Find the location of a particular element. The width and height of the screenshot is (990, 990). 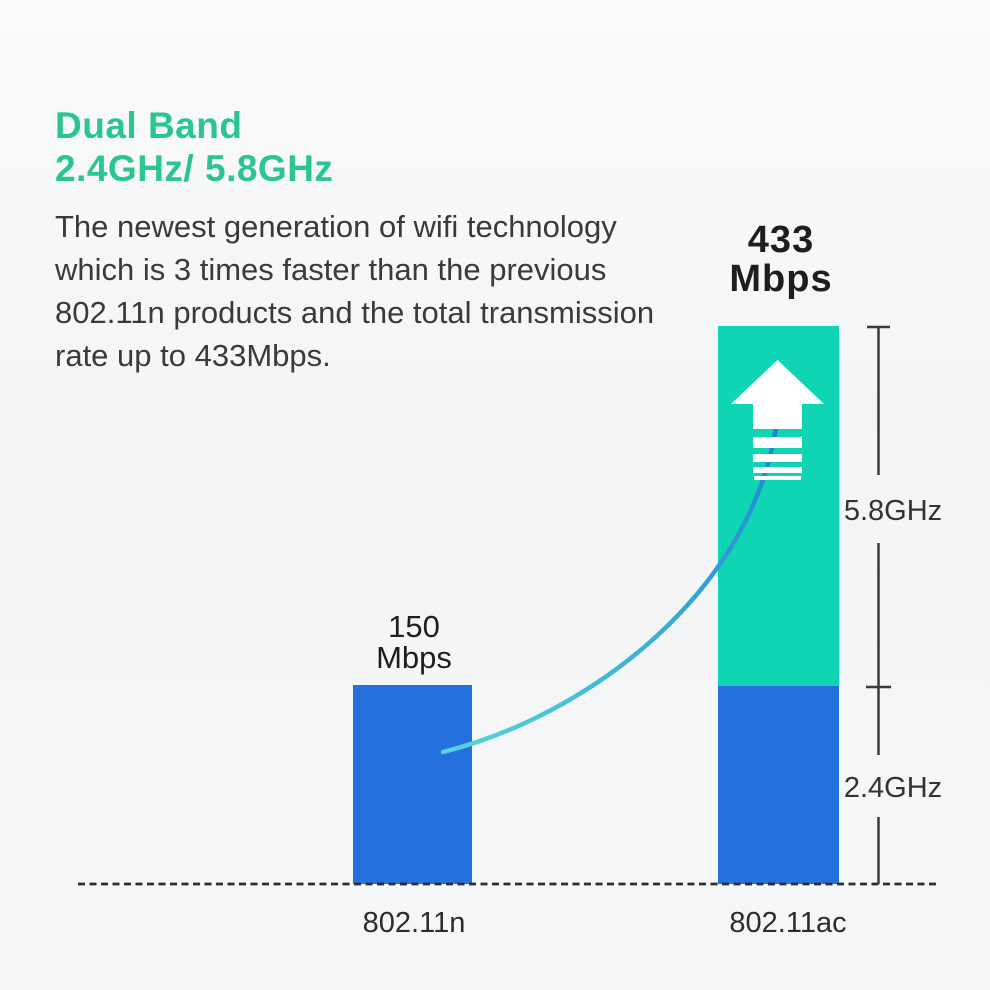

up-arrow-icon is located at coordinates (777, 420).